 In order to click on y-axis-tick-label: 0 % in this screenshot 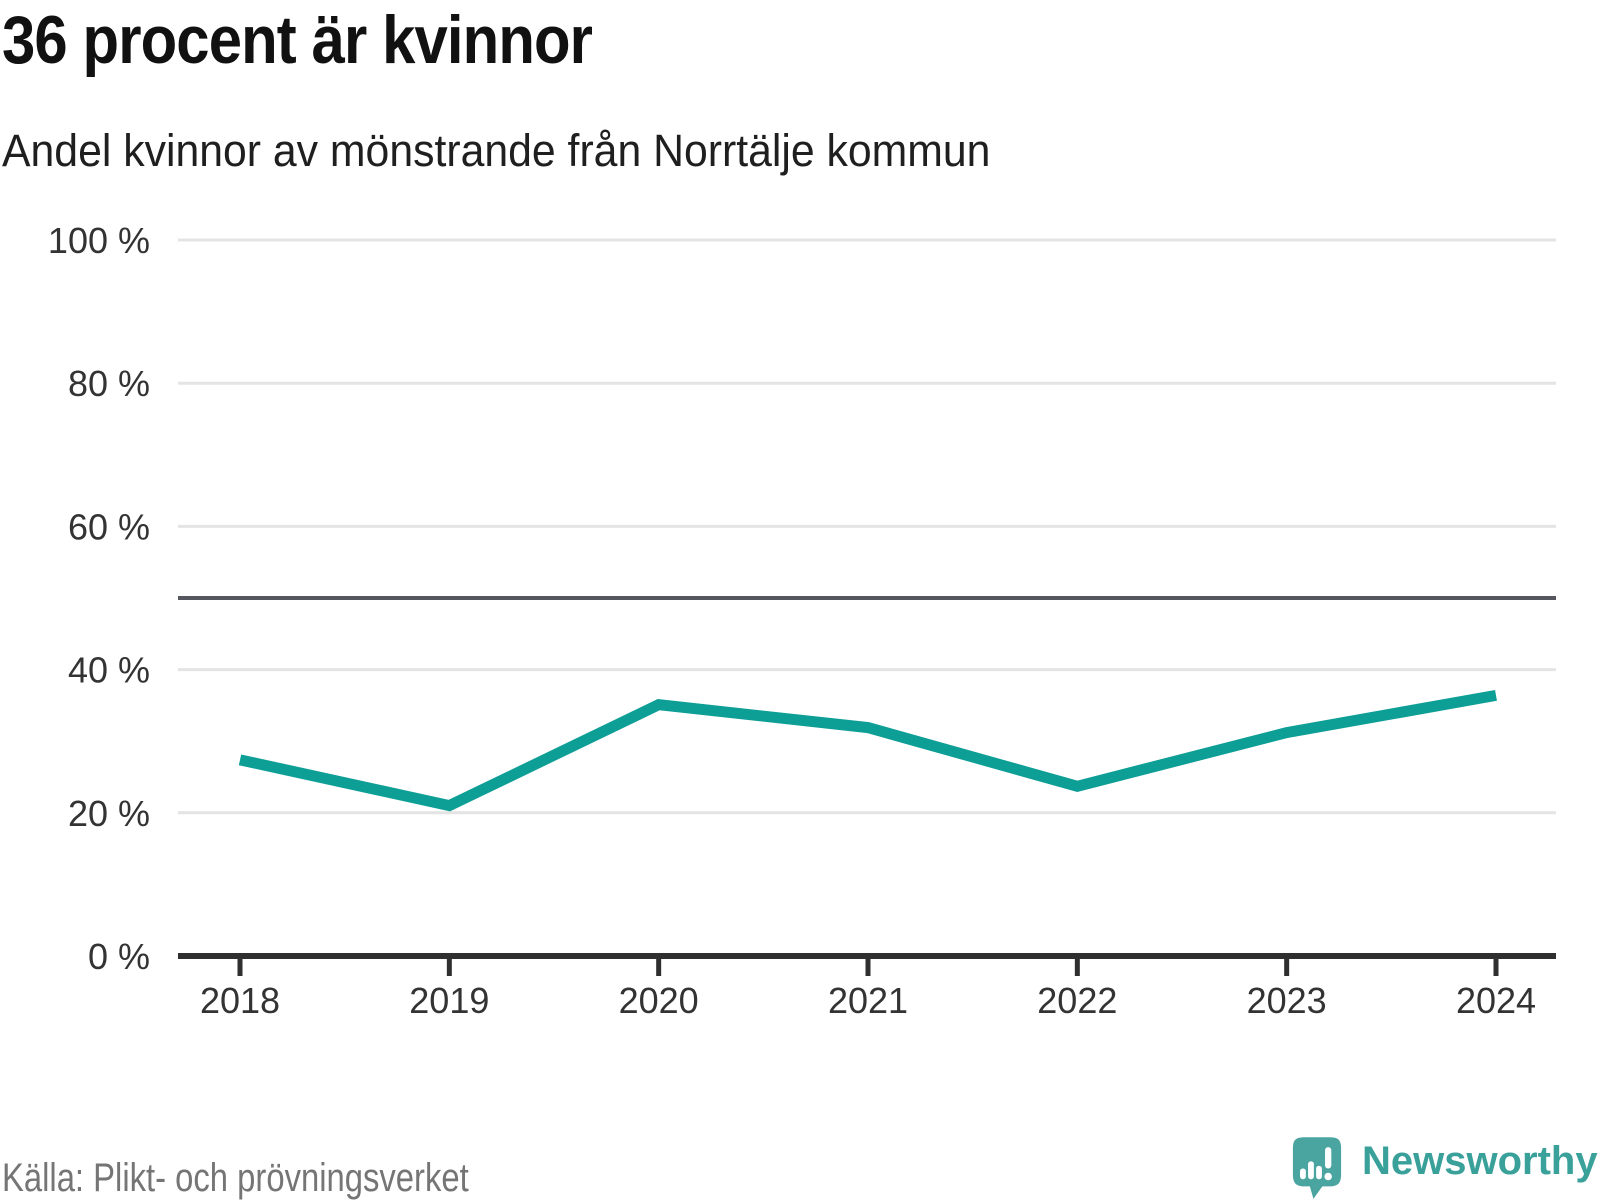, I will do `click(119, 956)`.